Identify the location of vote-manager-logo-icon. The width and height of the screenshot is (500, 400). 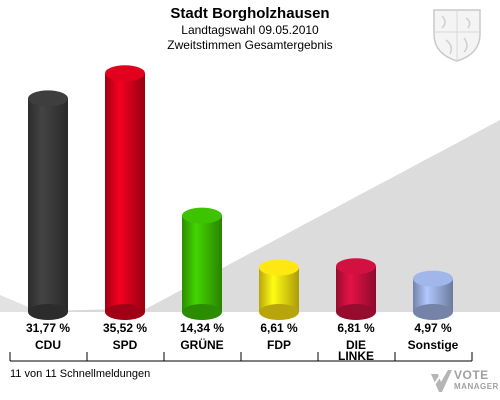
(441, 381).